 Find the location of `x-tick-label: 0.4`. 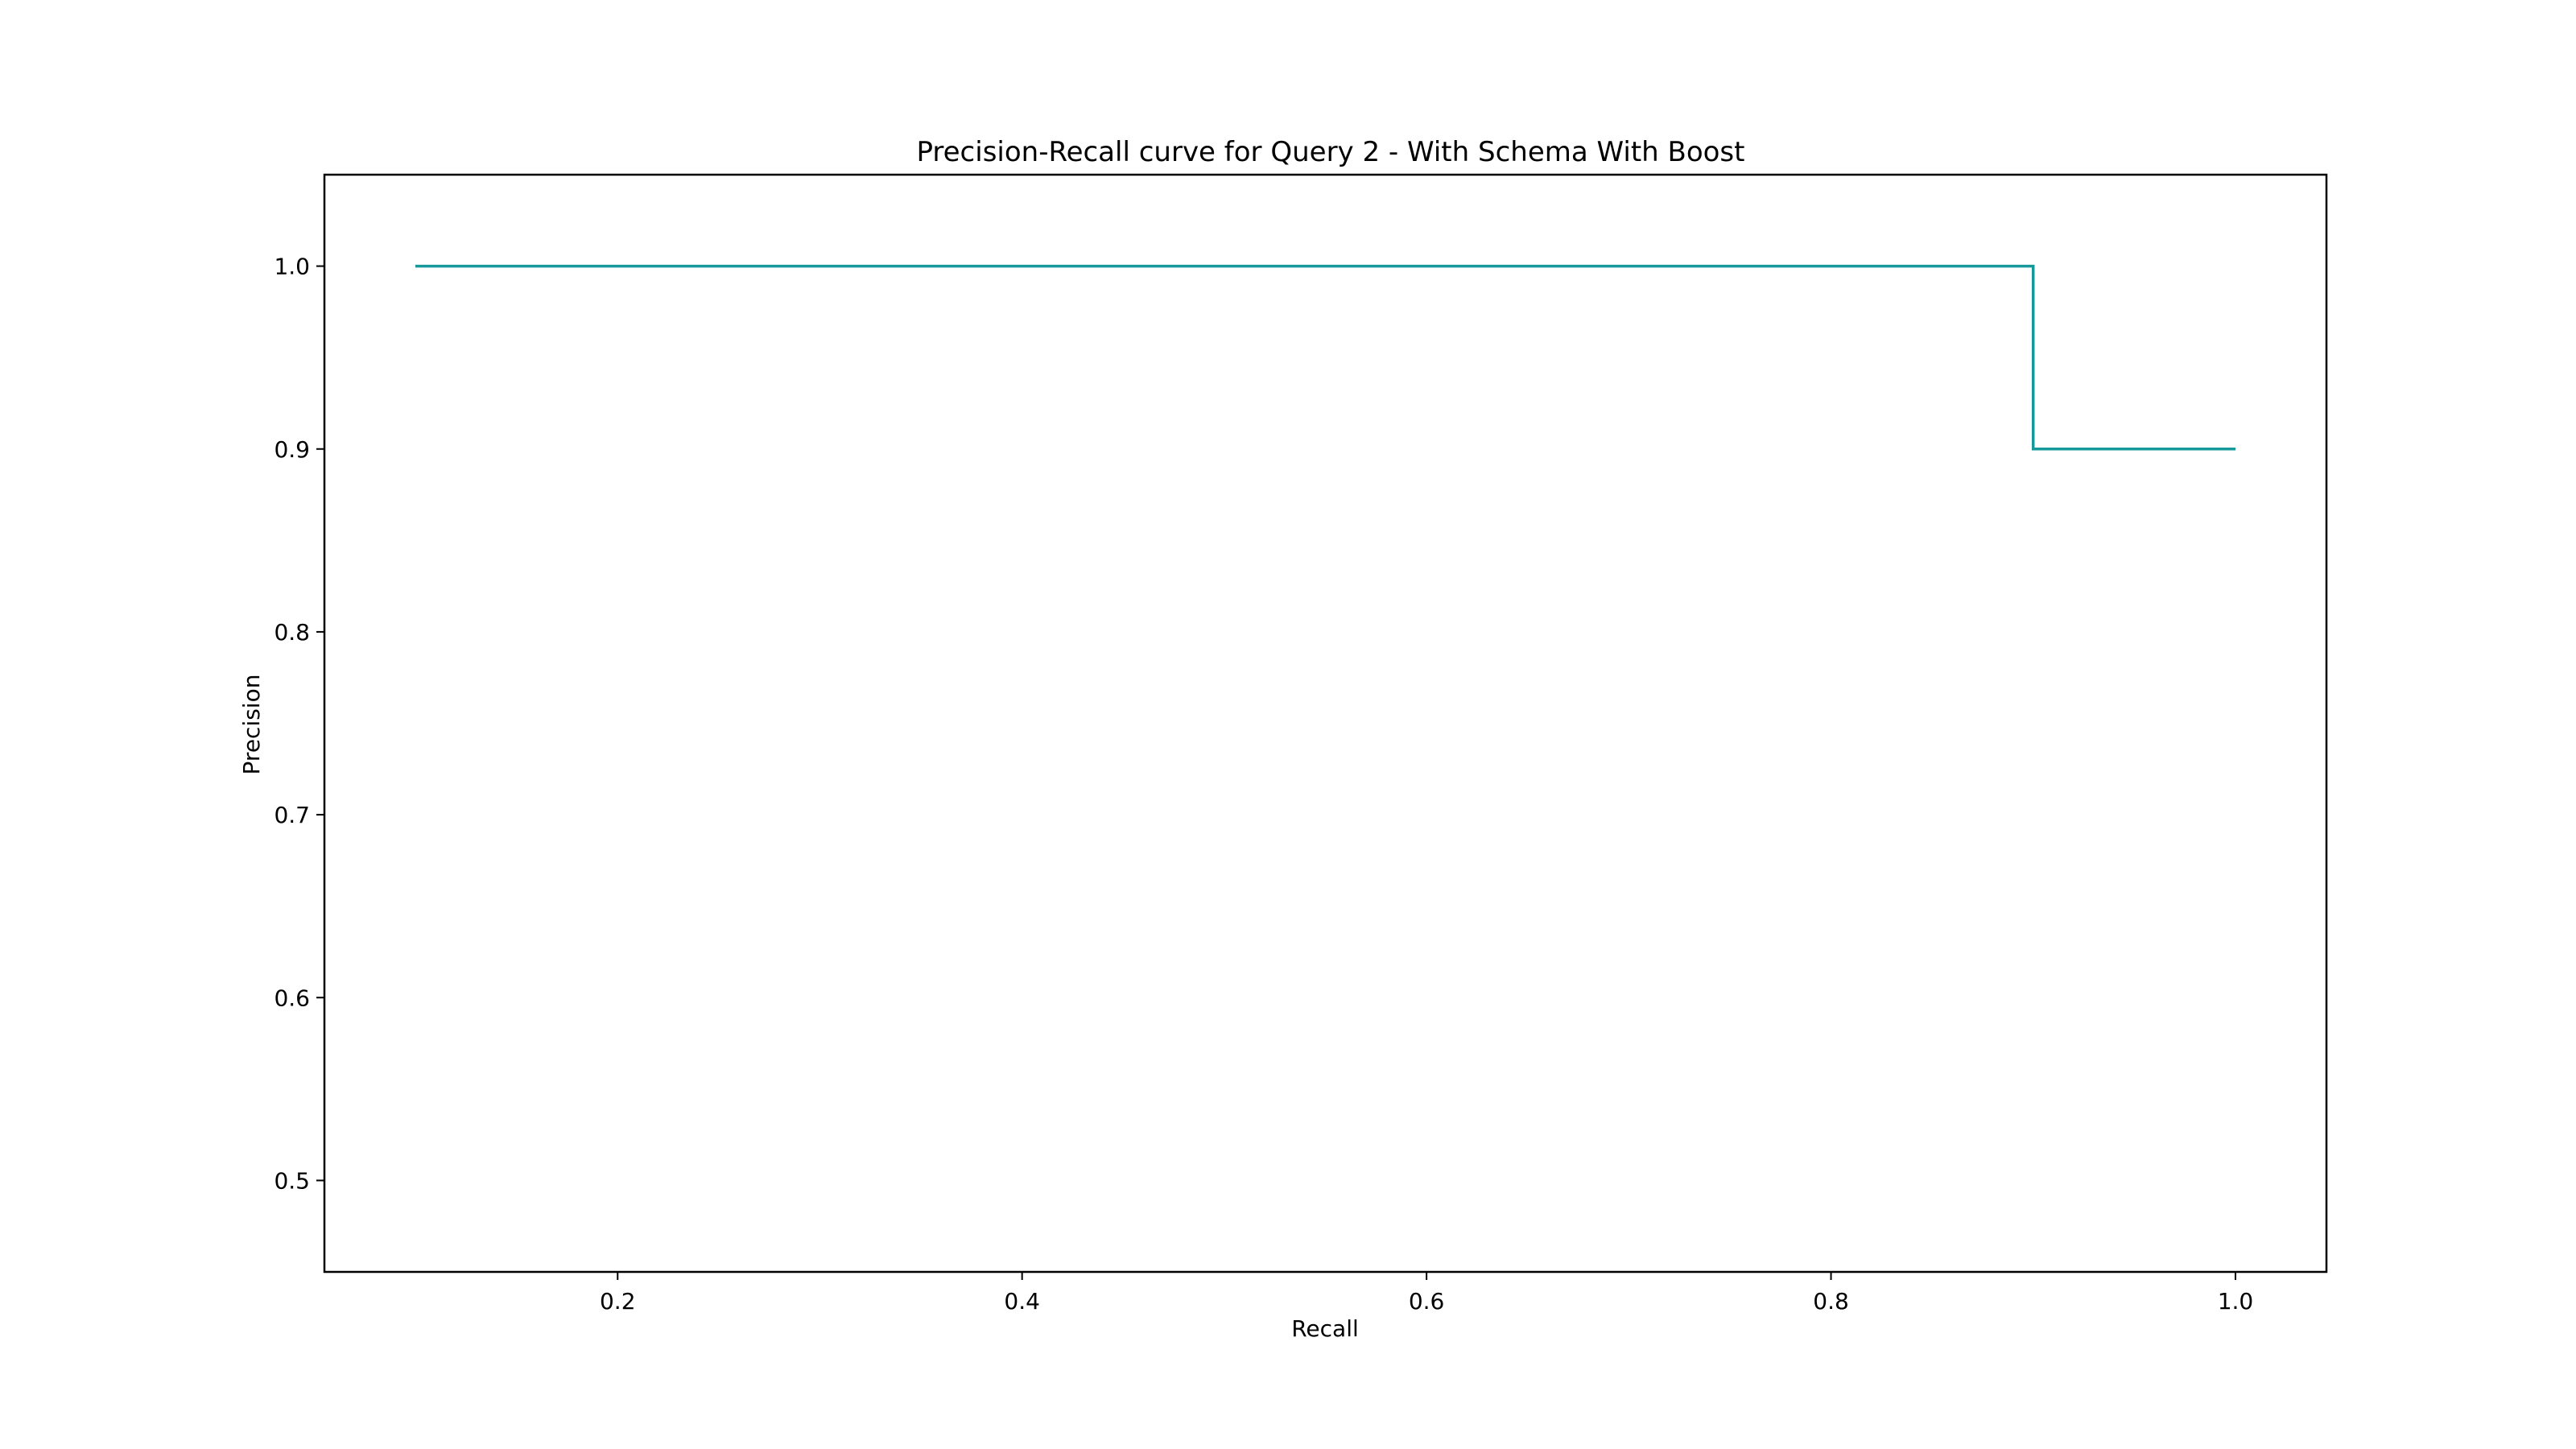

x-tick-label: 0.4 is located at coordinates (1022, 1301).